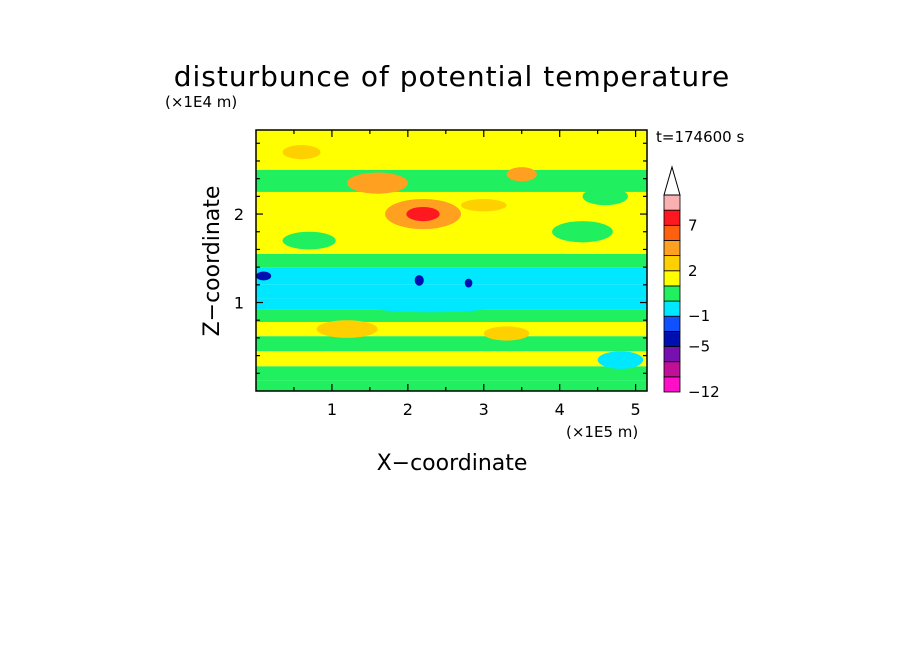 The height and width of the screenshot is (654, 904). I want to click on colorbar-tick-label: −1, so click(699, 316).